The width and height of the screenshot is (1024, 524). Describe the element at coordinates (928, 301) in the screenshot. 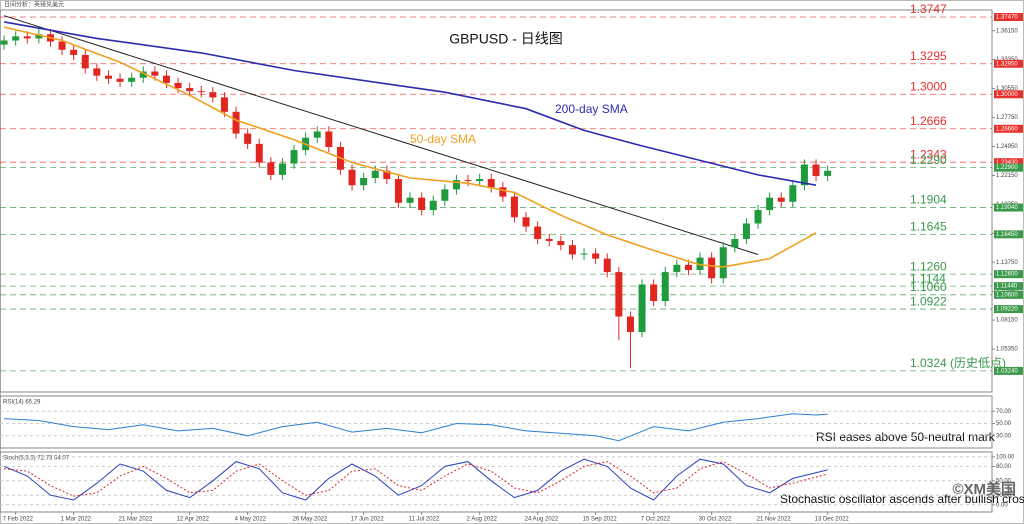

I see `level-label: 1.0922` at that location.